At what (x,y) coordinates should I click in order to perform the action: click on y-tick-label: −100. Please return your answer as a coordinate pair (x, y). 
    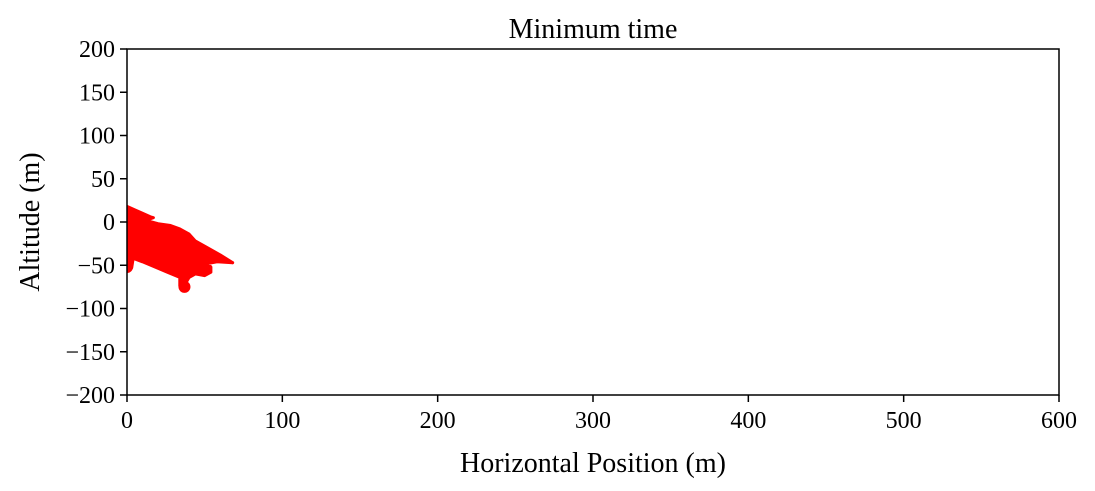
    Looking at the image, I should click on (90, 310).